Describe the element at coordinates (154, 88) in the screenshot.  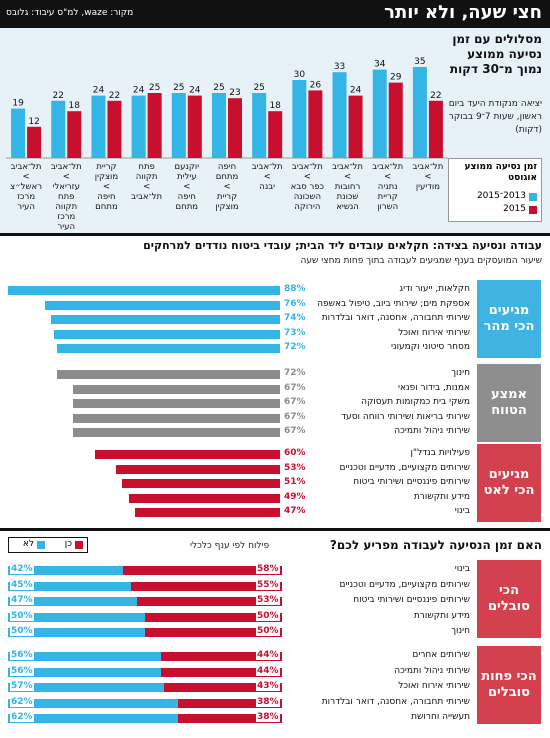
I see `data-label-red: 25` at that location.